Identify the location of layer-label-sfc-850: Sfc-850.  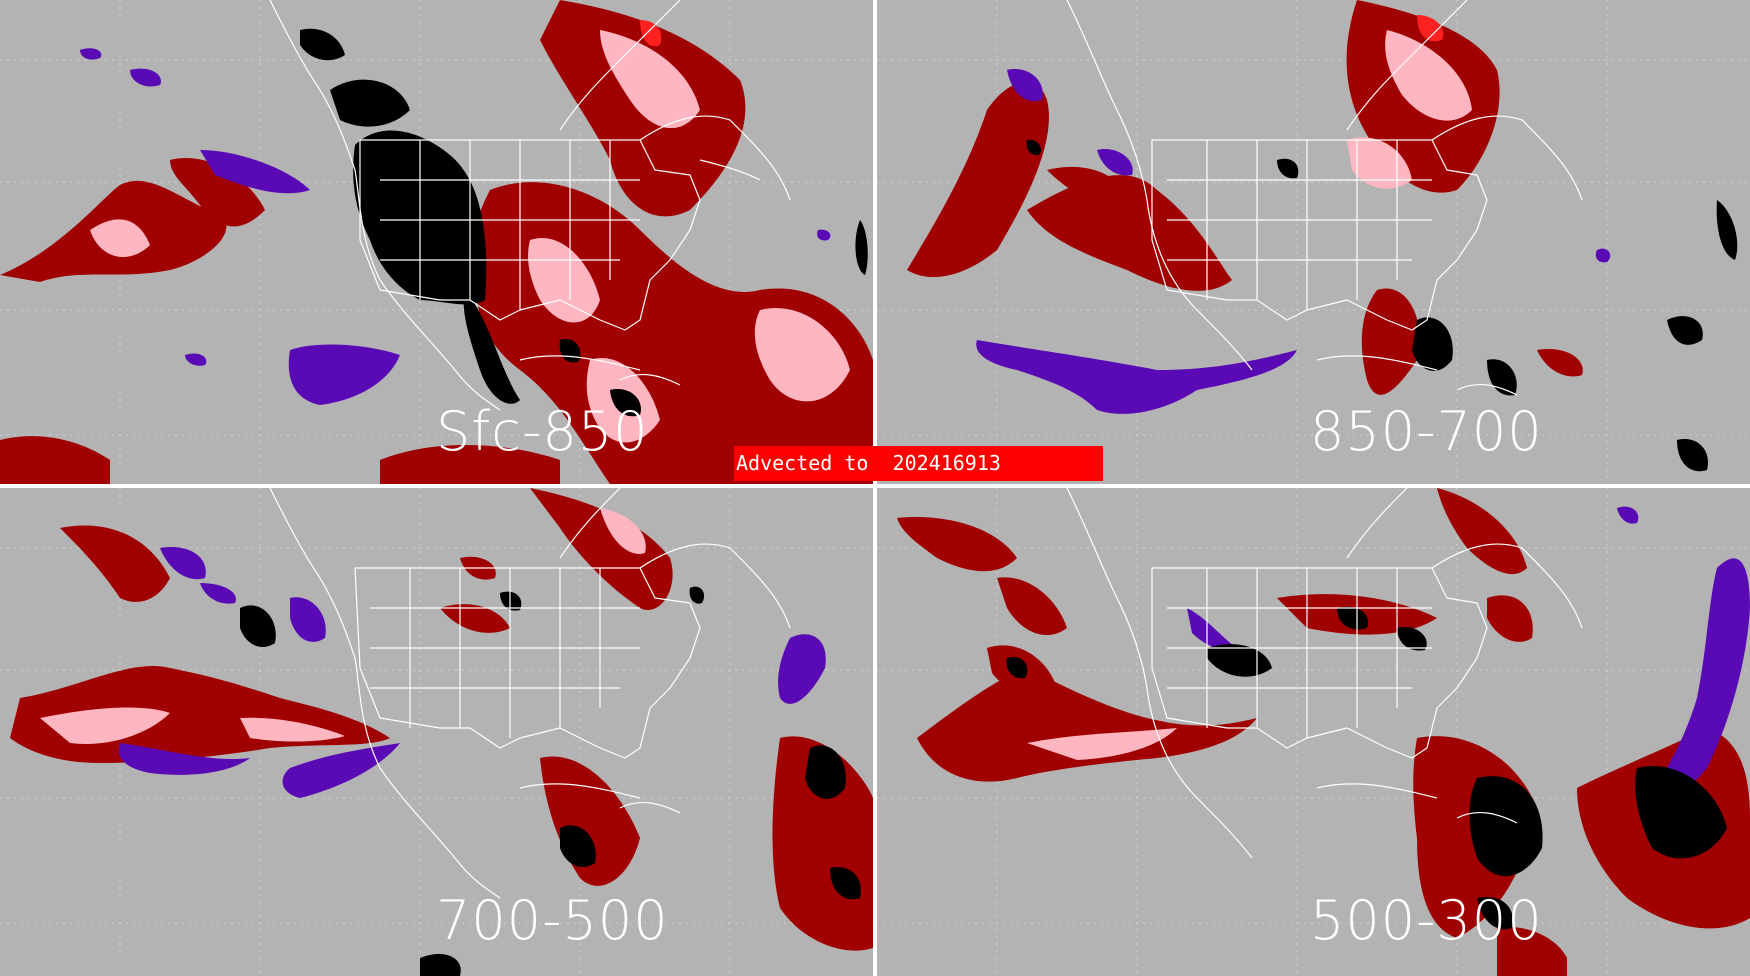
(542, 431).